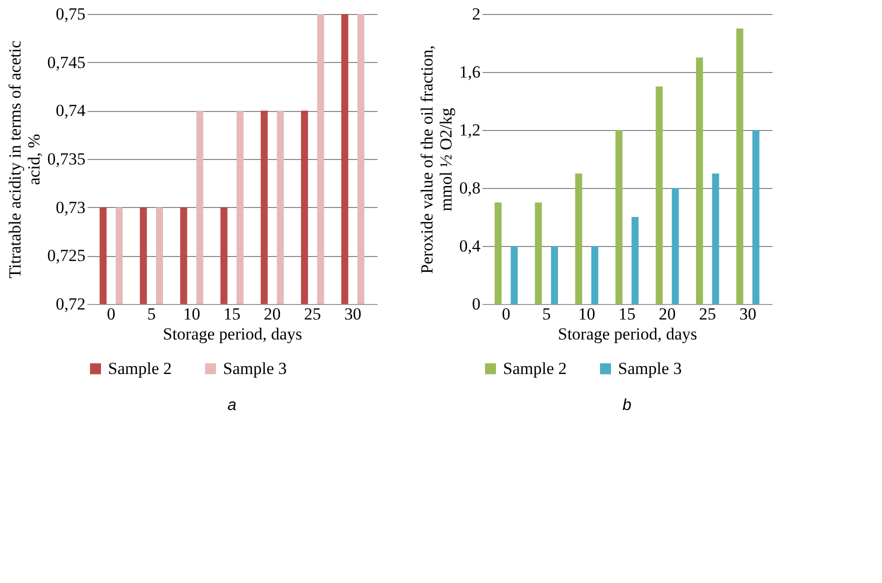 The width and height of the screenshot is (882, 583). I want to click on y-tick-label: 0,73, so click(71, 207).